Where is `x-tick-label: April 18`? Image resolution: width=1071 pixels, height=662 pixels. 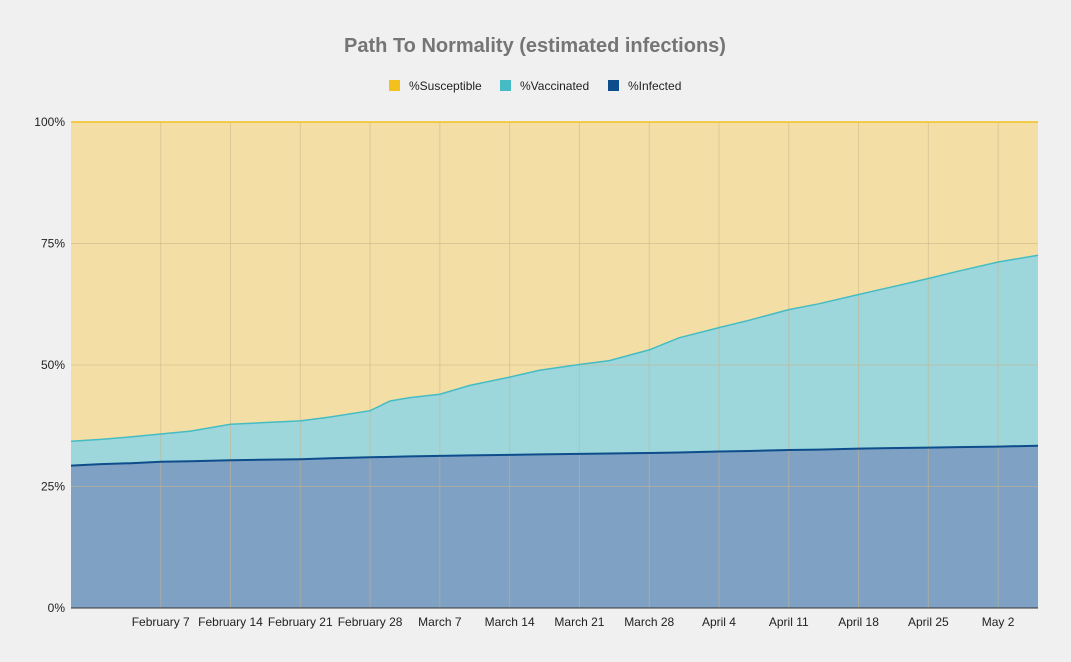
x-tick-label: April 18 is located at coordinates (858, 622).